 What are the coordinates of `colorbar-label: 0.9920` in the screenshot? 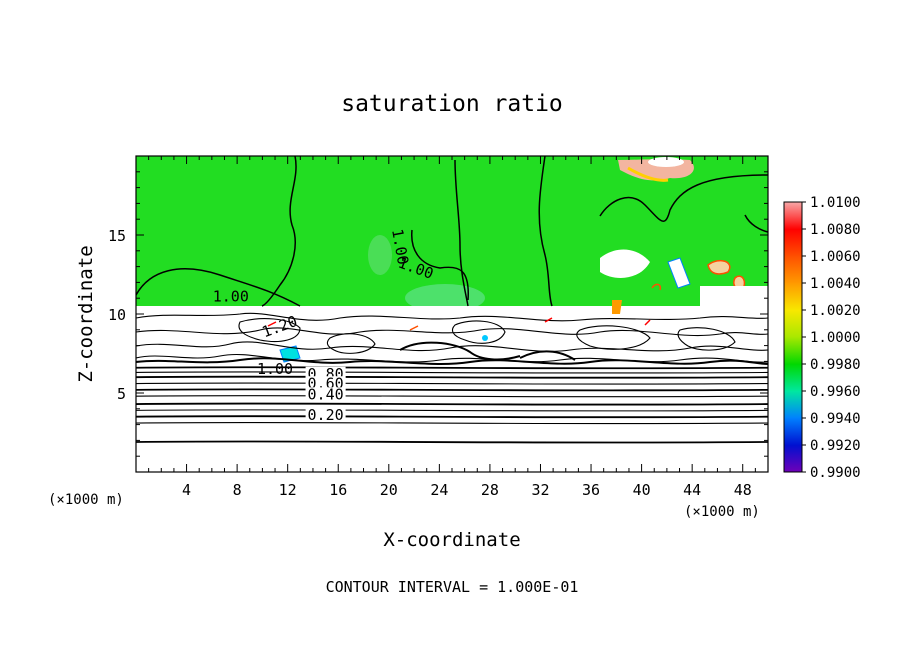 It's located at (835, 446).